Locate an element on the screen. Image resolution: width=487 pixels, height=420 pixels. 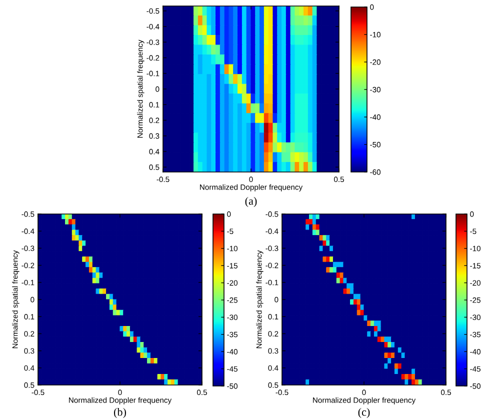
text: (c) is located at coordinates (364, 413).